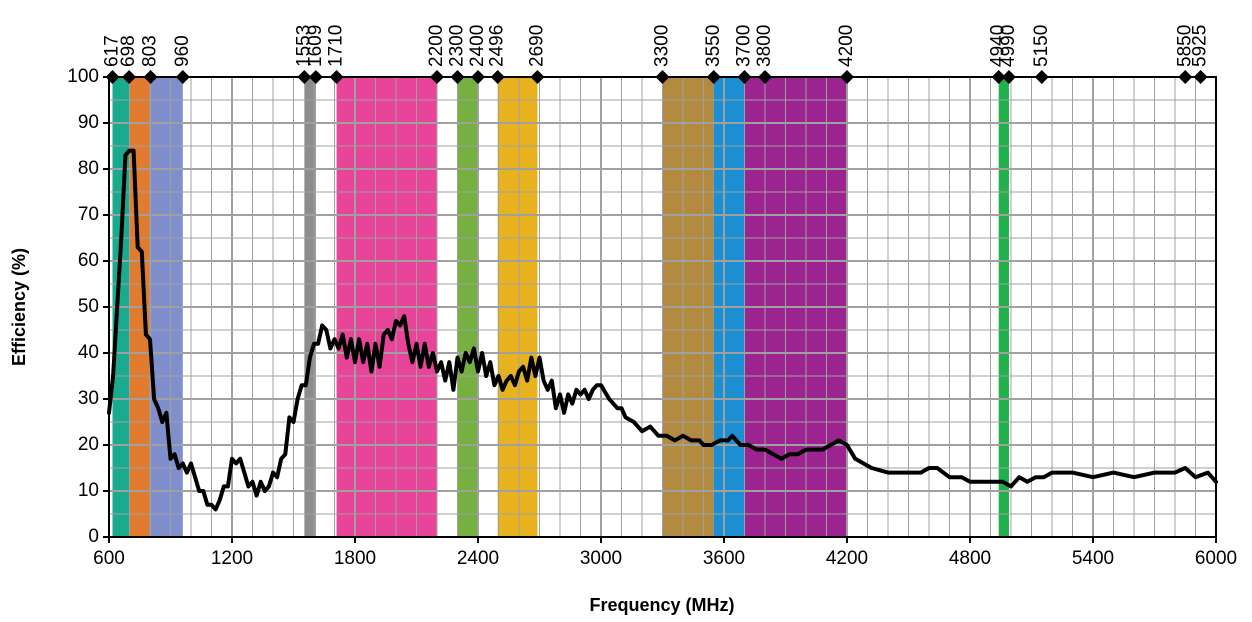 This screenshot has width=1252, height=622. I want to click on y-tick-label: 0, so click(93, 536).